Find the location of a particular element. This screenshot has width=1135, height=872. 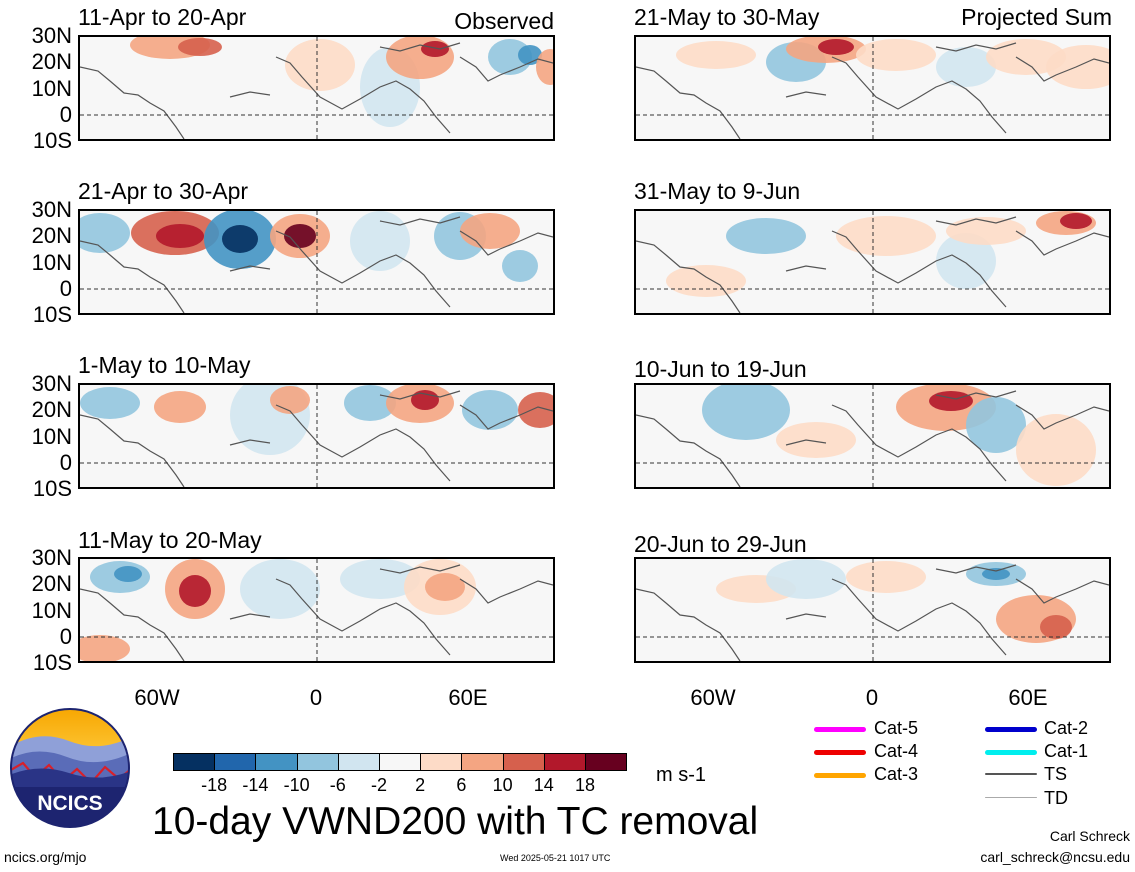

legend-line-cat4 is located at coordinates (840, 752).